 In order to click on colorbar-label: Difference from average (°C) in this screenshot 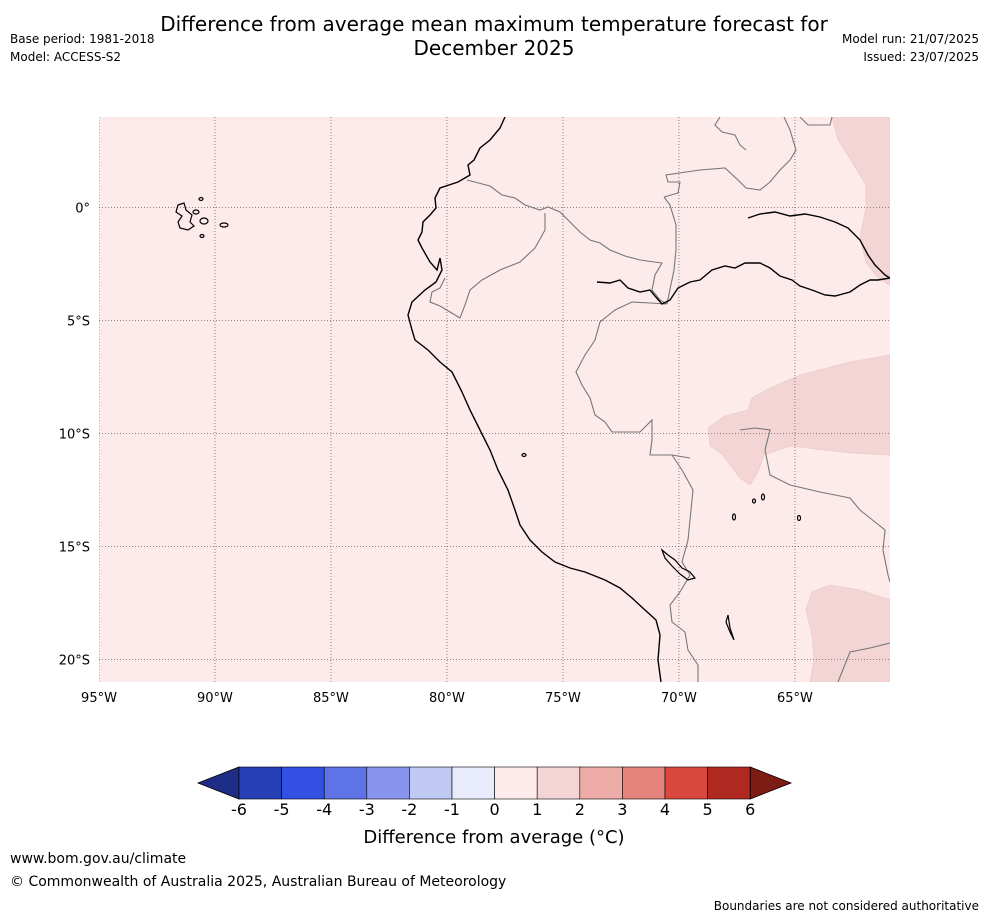, I will do `click(494, 837)`.